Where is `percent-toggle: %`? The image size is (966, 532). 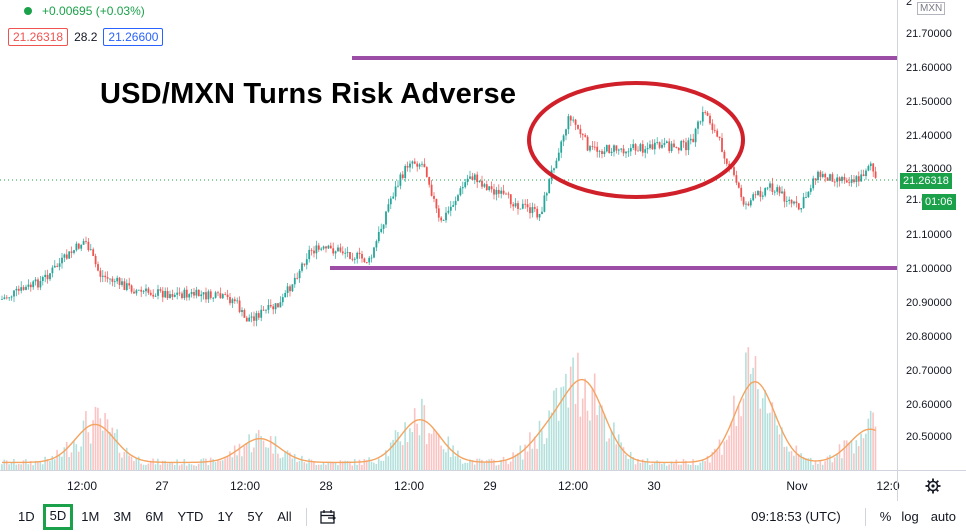
percent-toggle: % is located at coordinates (885, 516).